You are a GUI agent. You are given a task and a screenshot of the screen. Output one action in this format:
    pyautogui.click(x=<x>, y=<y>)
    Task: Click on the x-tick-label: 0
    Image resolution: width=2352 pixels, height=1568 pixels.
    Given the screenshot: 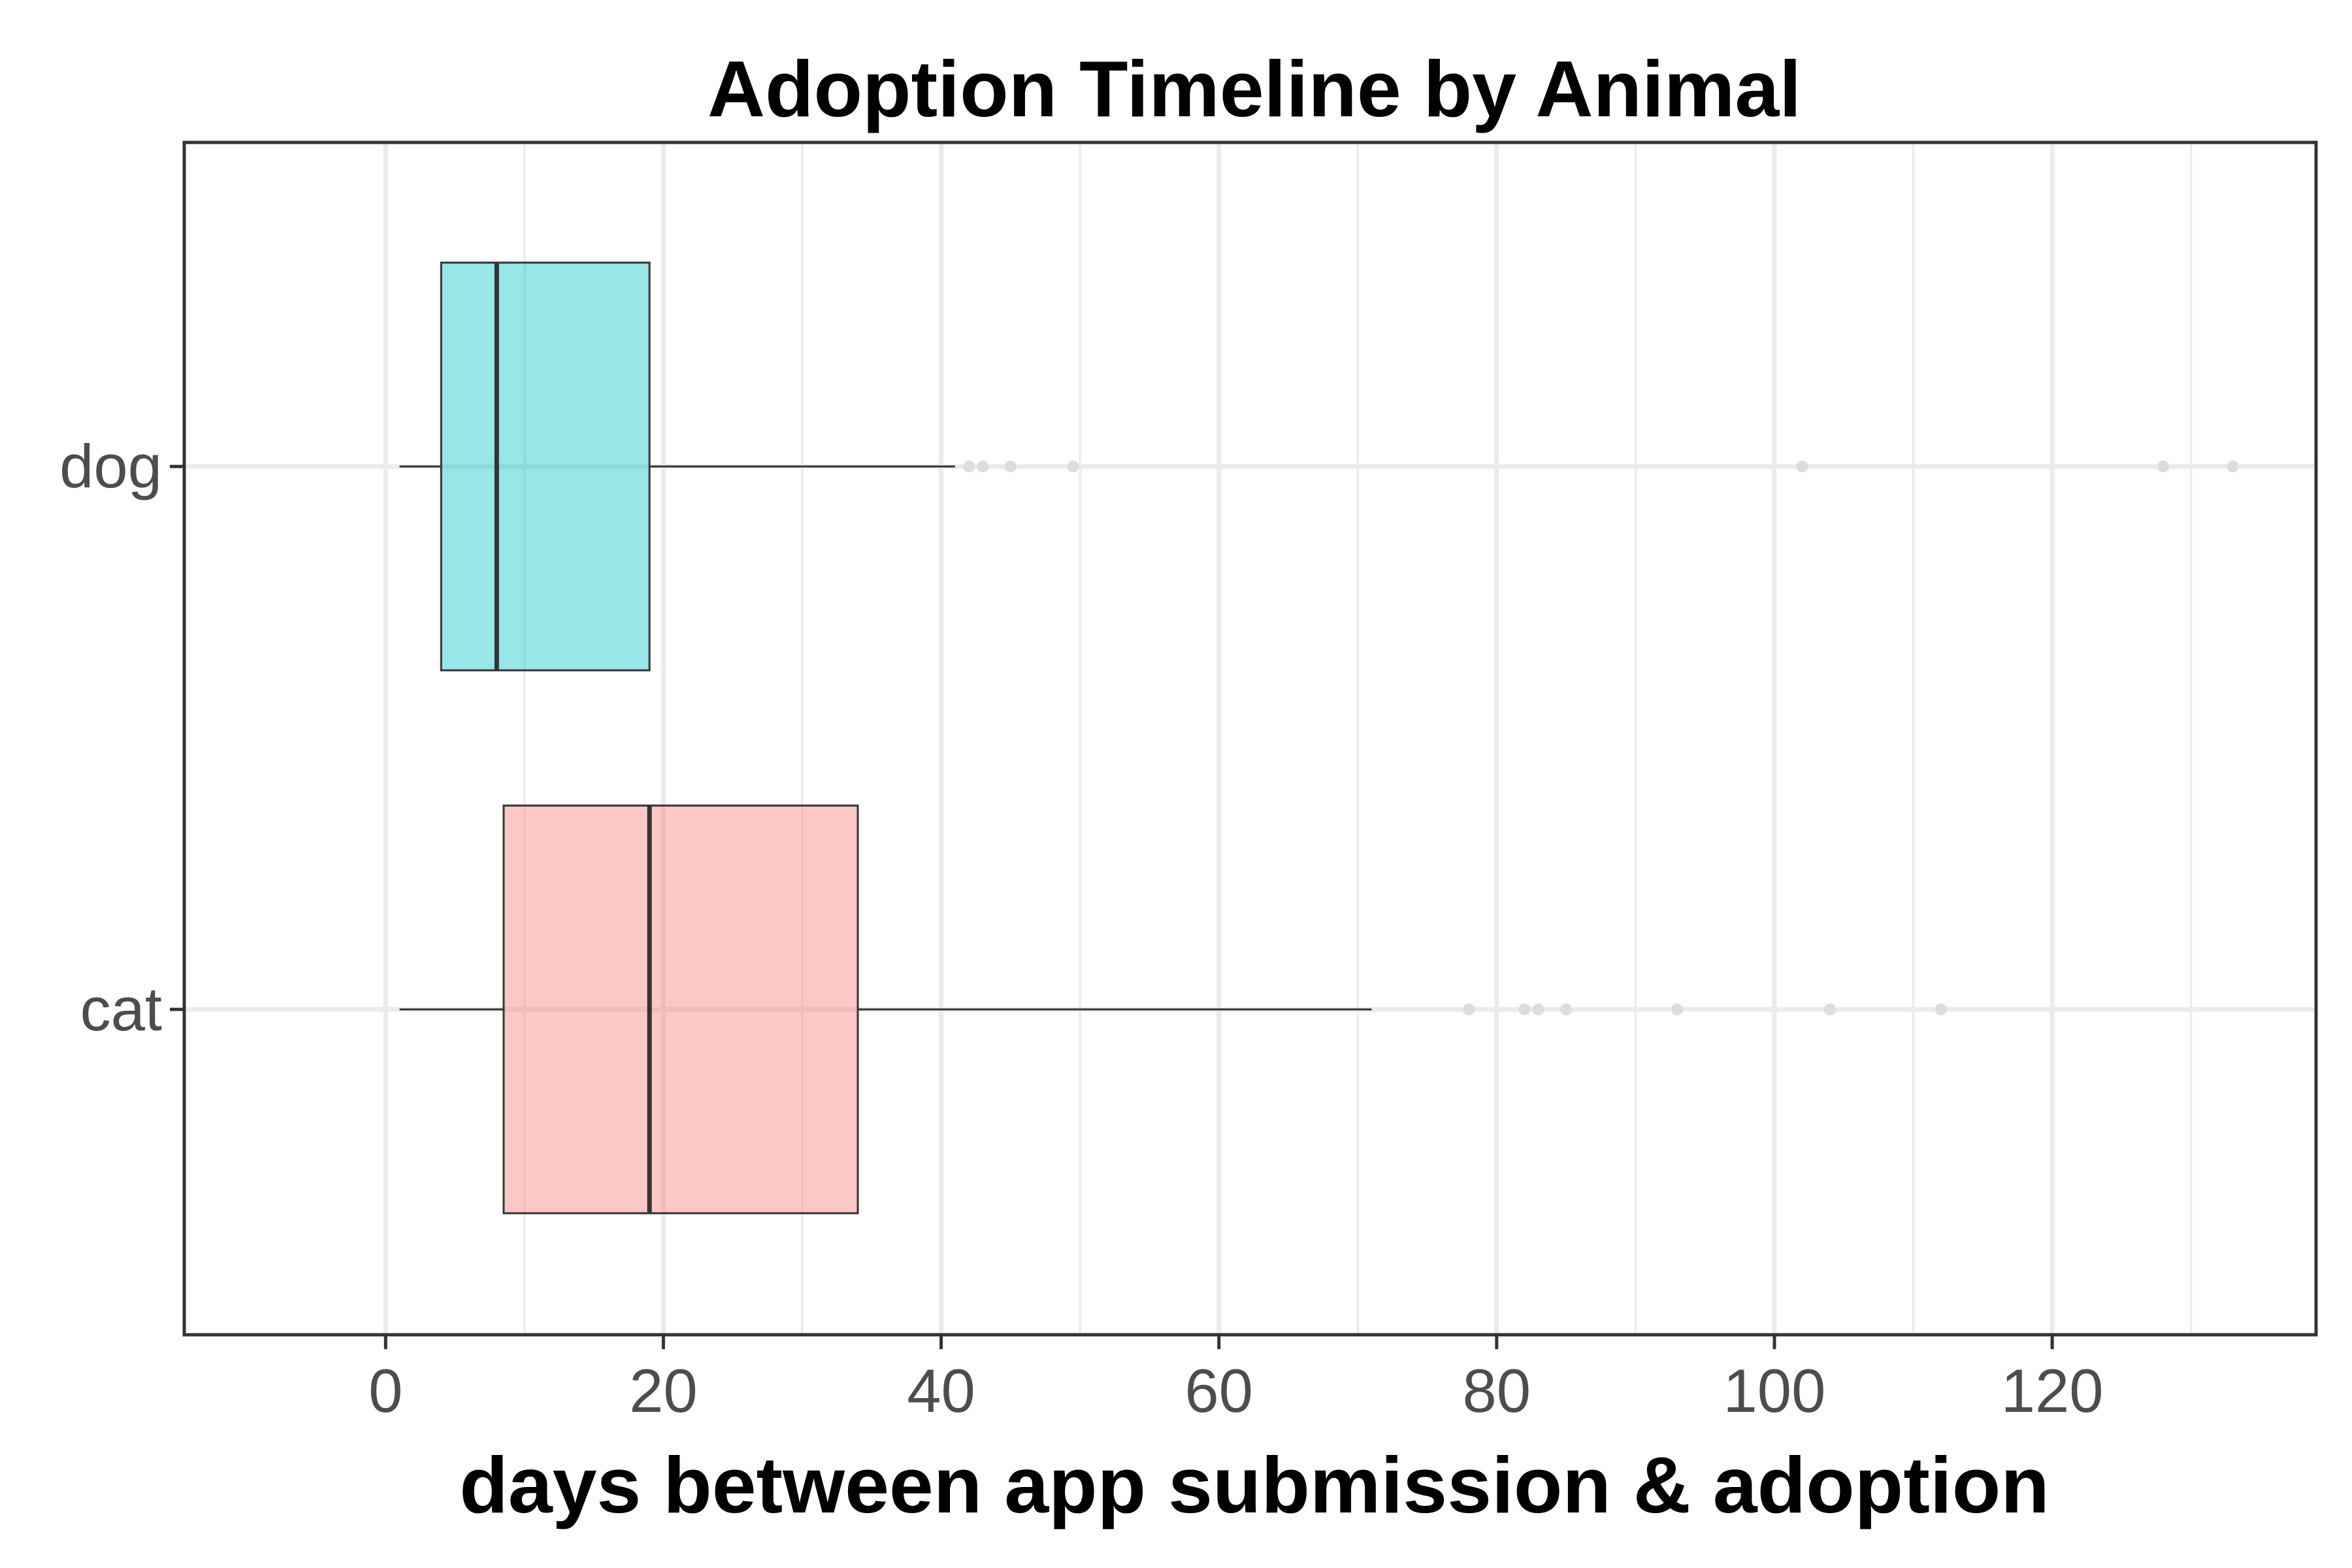 What is the action you would take?
    pyautogui.click(x=385, y=1390)
    